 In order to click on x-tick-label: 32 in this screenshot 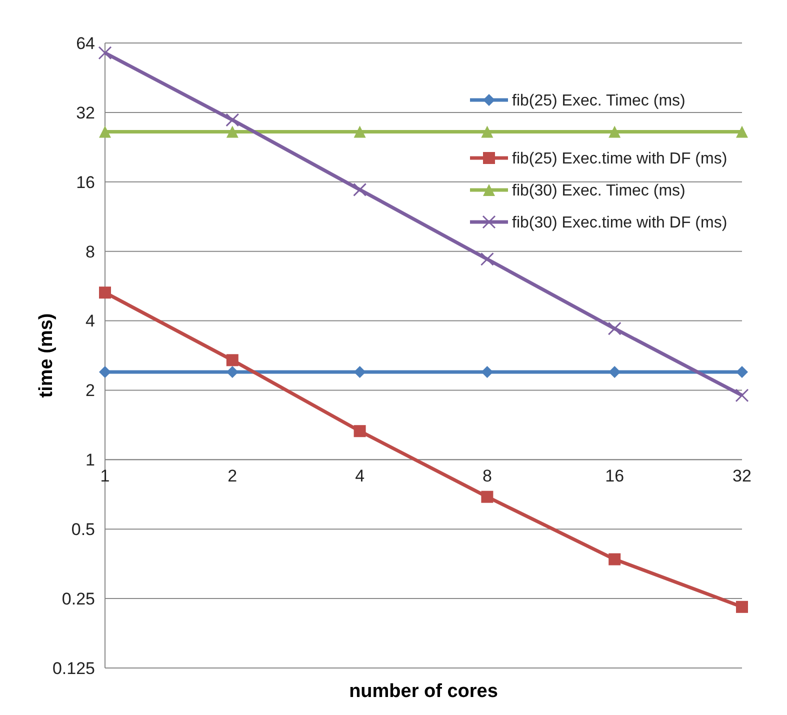, I will do `click(742, 476)`.